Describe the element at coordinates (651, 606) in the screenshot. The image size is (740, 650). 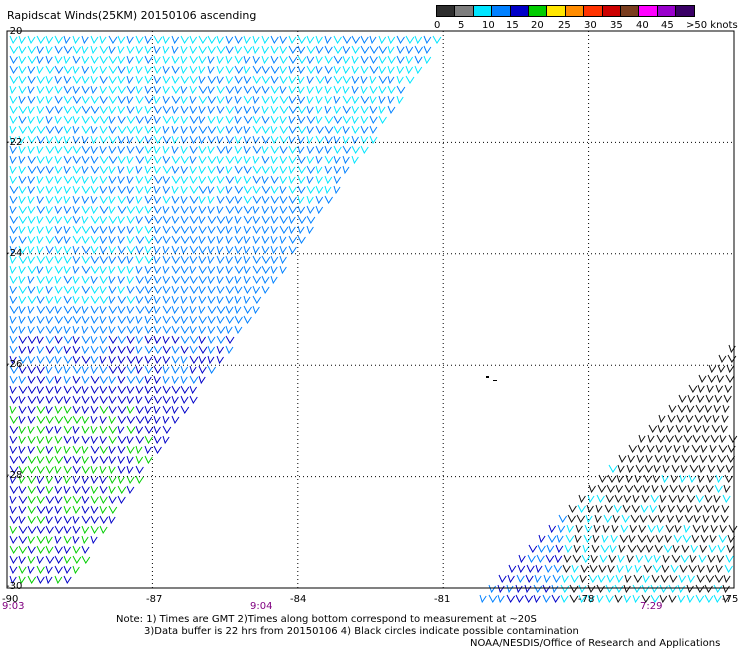
I see `pass-time-3: 7:29` at that location.